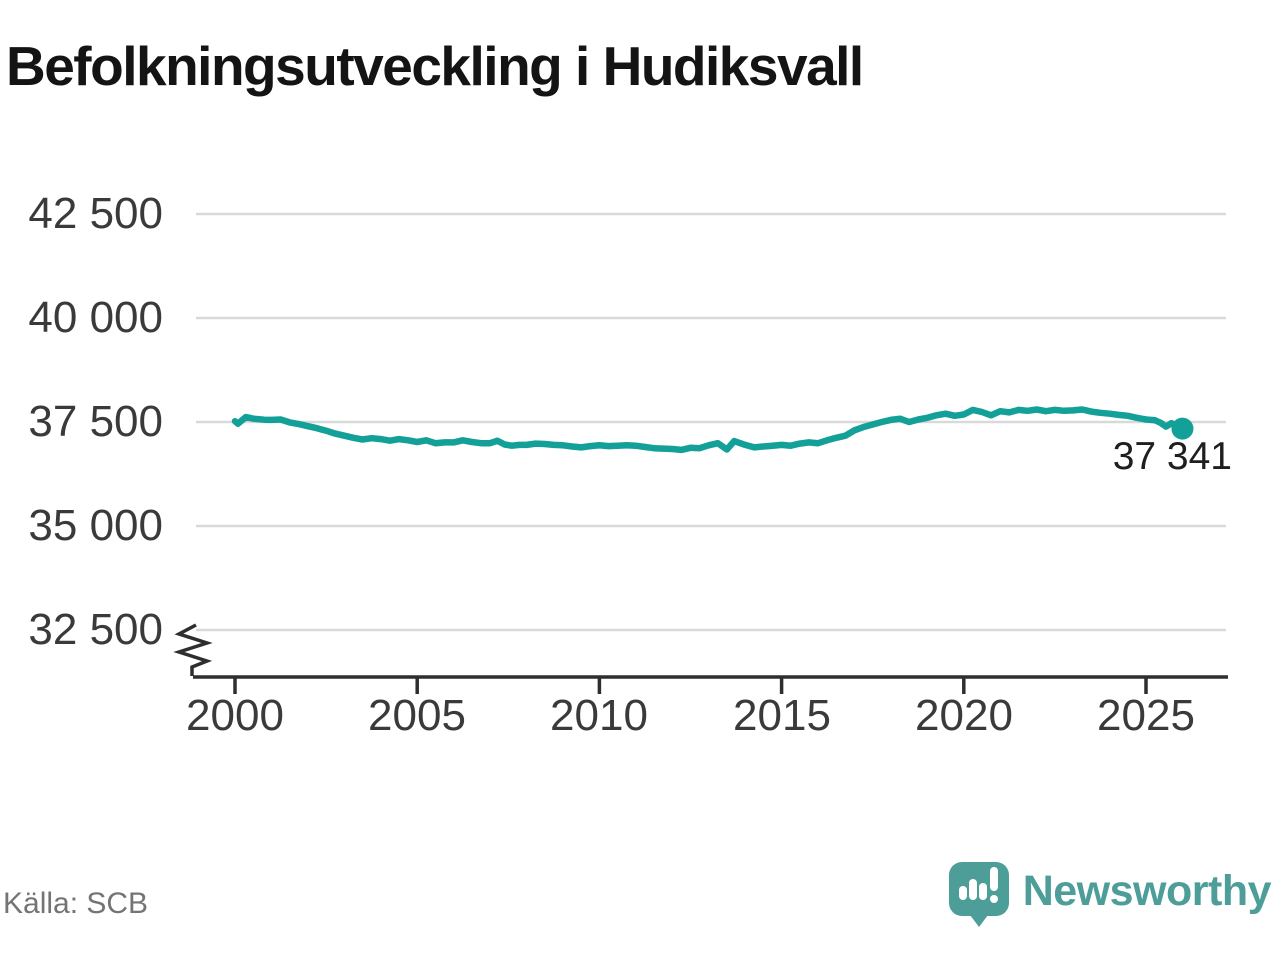 The width and height of the screenshot is (1280, 960). What do you see at coordinates (95, 317) in the screenshot?
I see `y-axis-tick-label: 40 000` at bounding box center [95, 317].